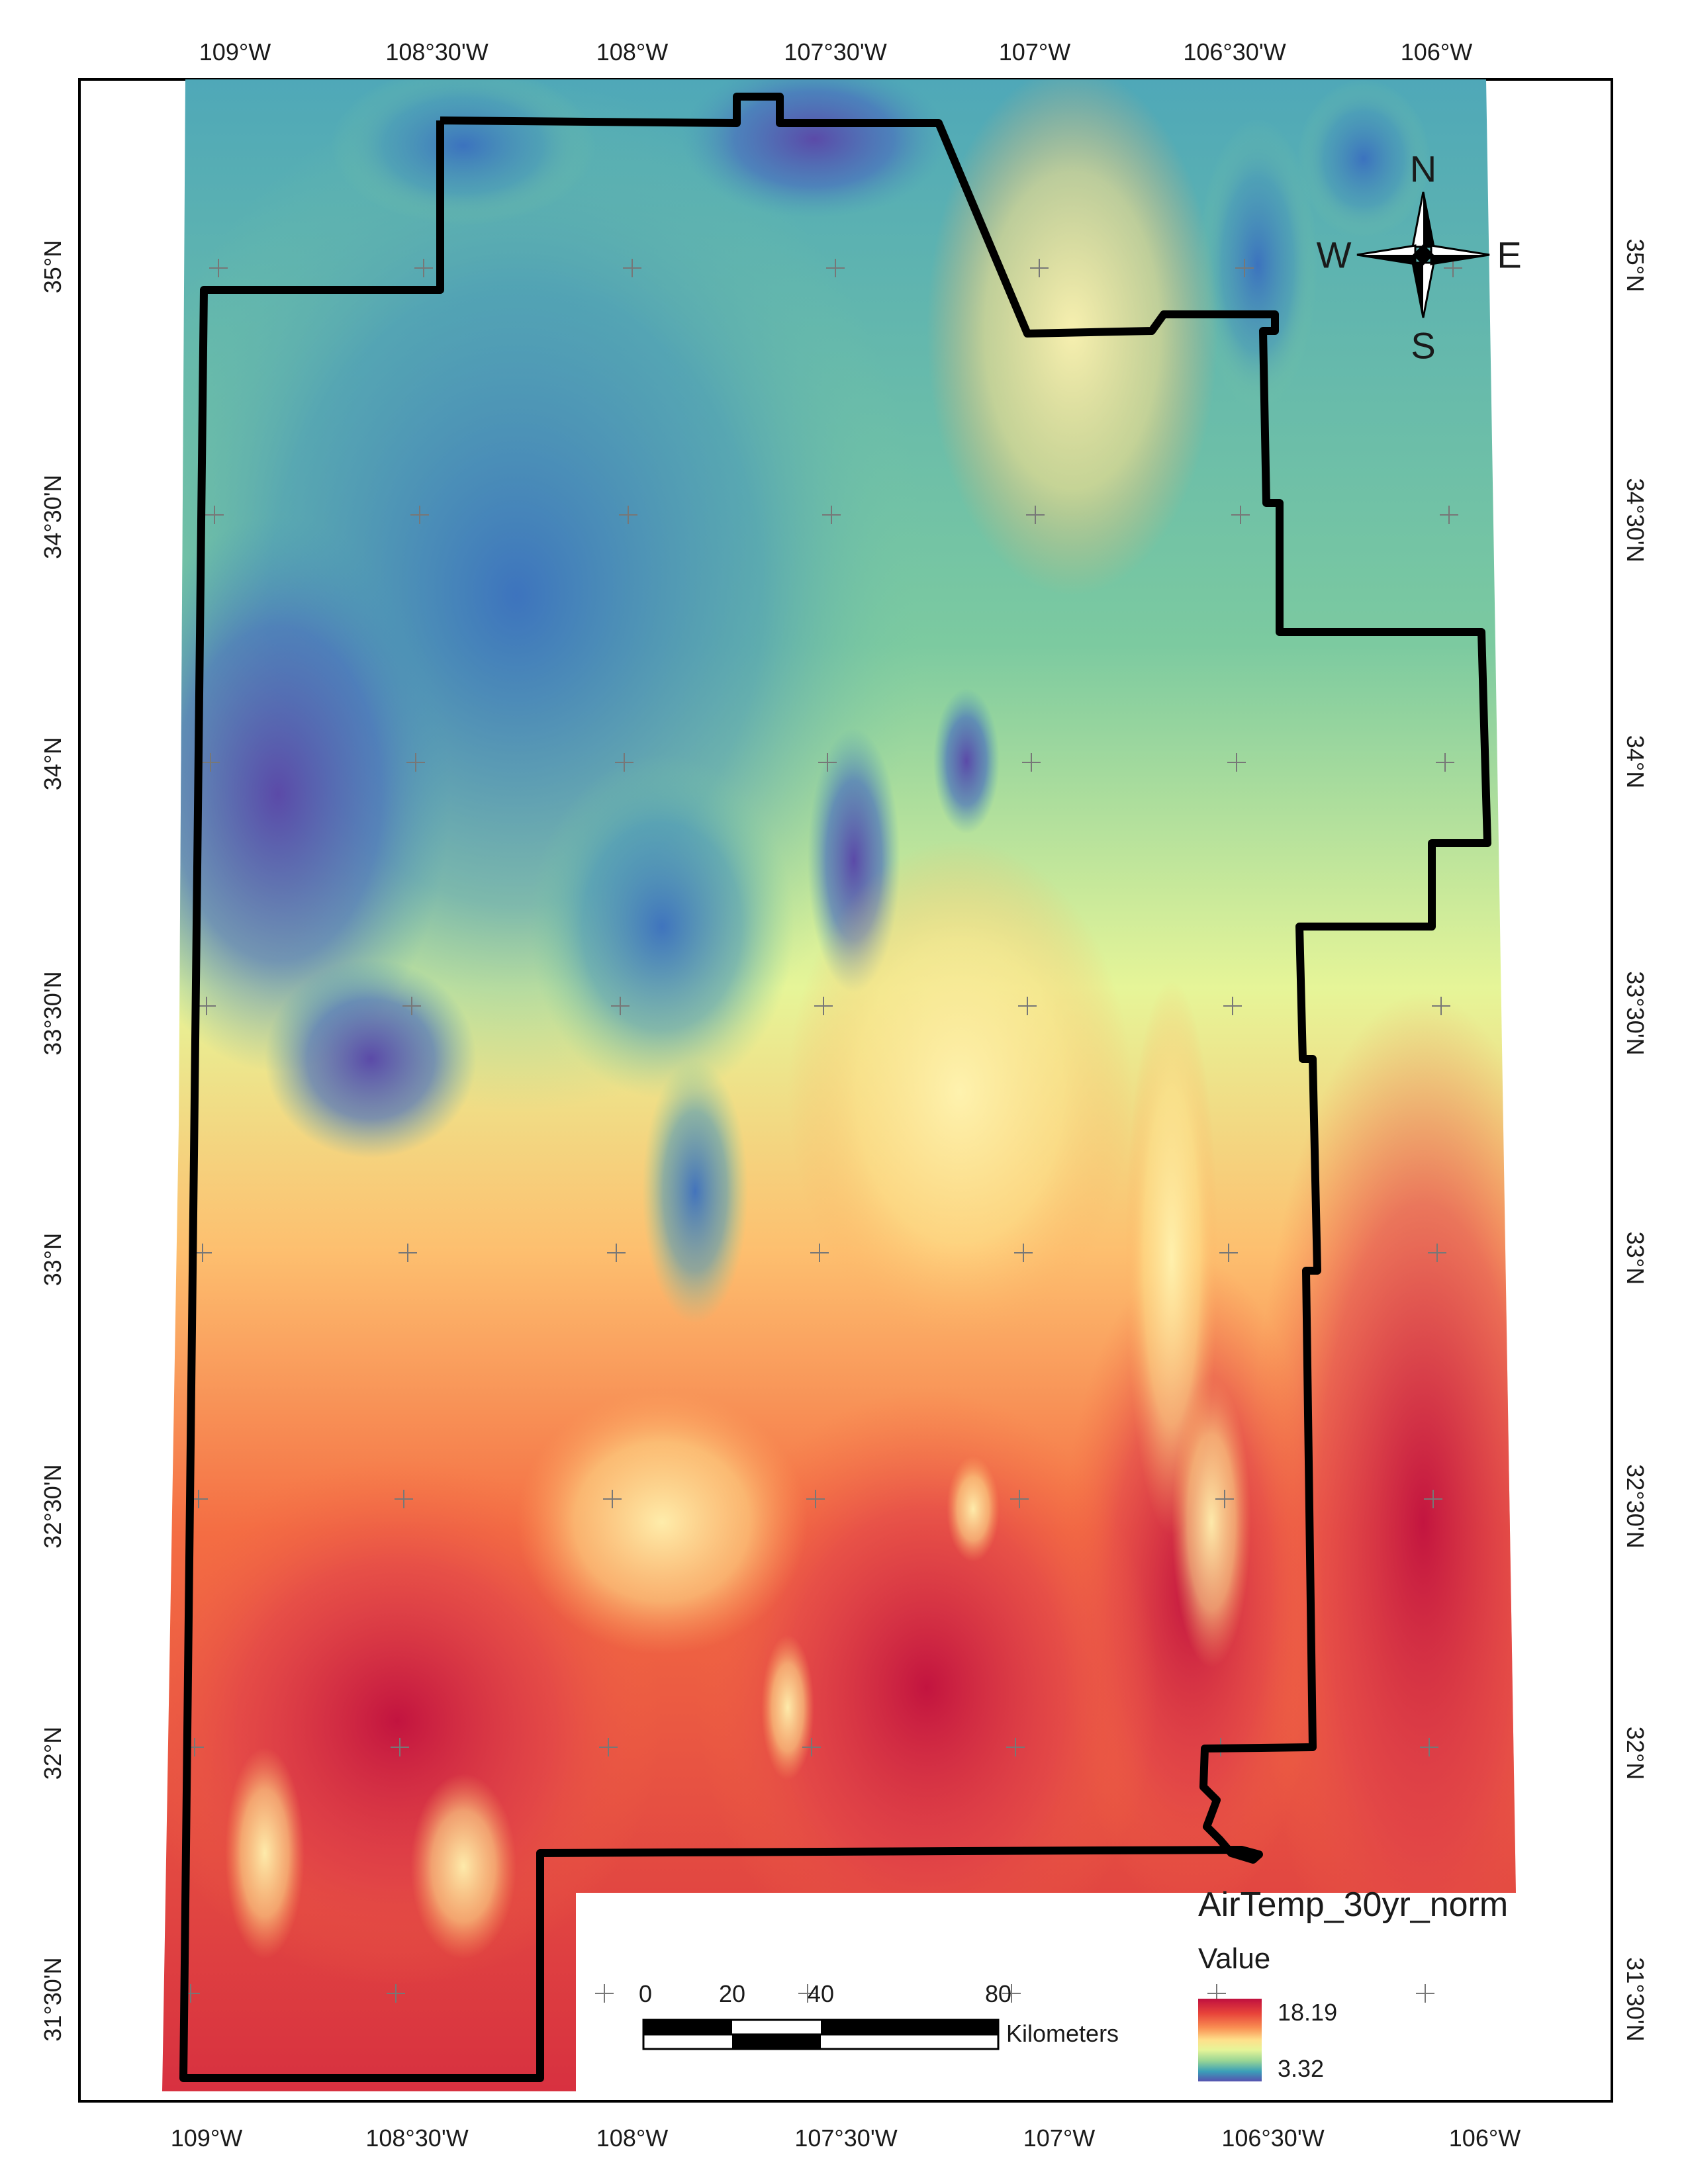 Image resolution: width=1688 pixels, height=2184 pixels. What do you see at coordinates (1484, 2138) in the screenshot?
I see `lon-label-bottom: 106°W` at bounding box center [1484, 2138].